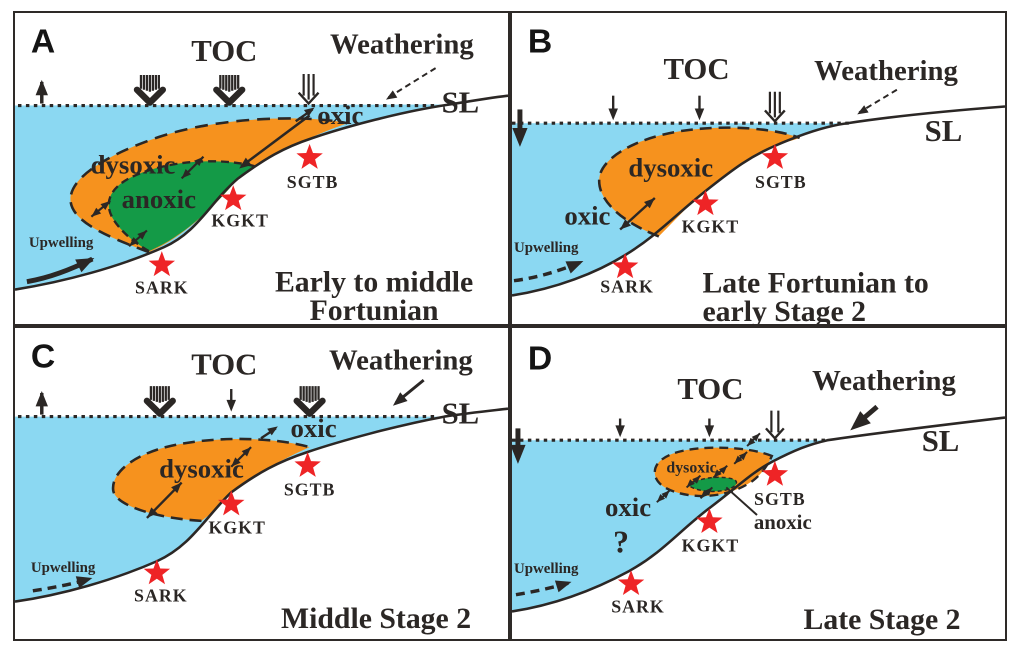 The width and height of the screenshot is (1017, 652). I want to click on panel-letter: C, so click(43, 356).